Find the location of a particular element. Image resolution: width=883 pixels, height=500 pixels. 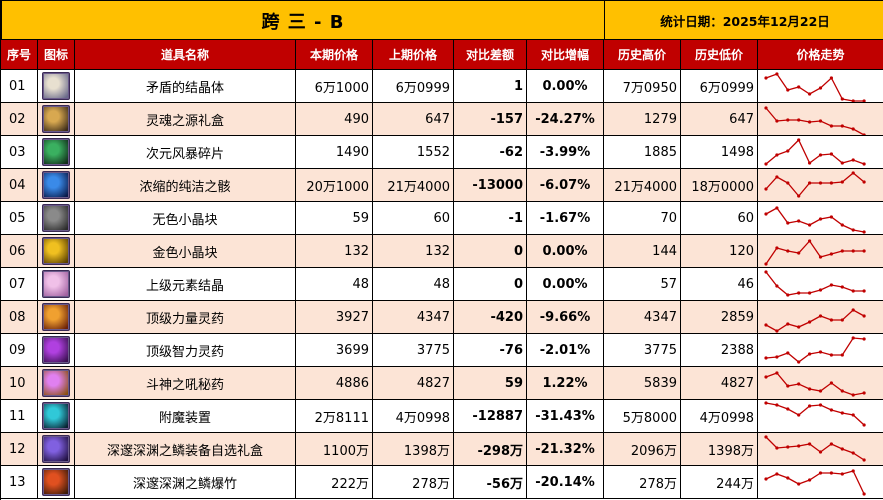

historical-high: 4347 is located at coordinates (642, 317).